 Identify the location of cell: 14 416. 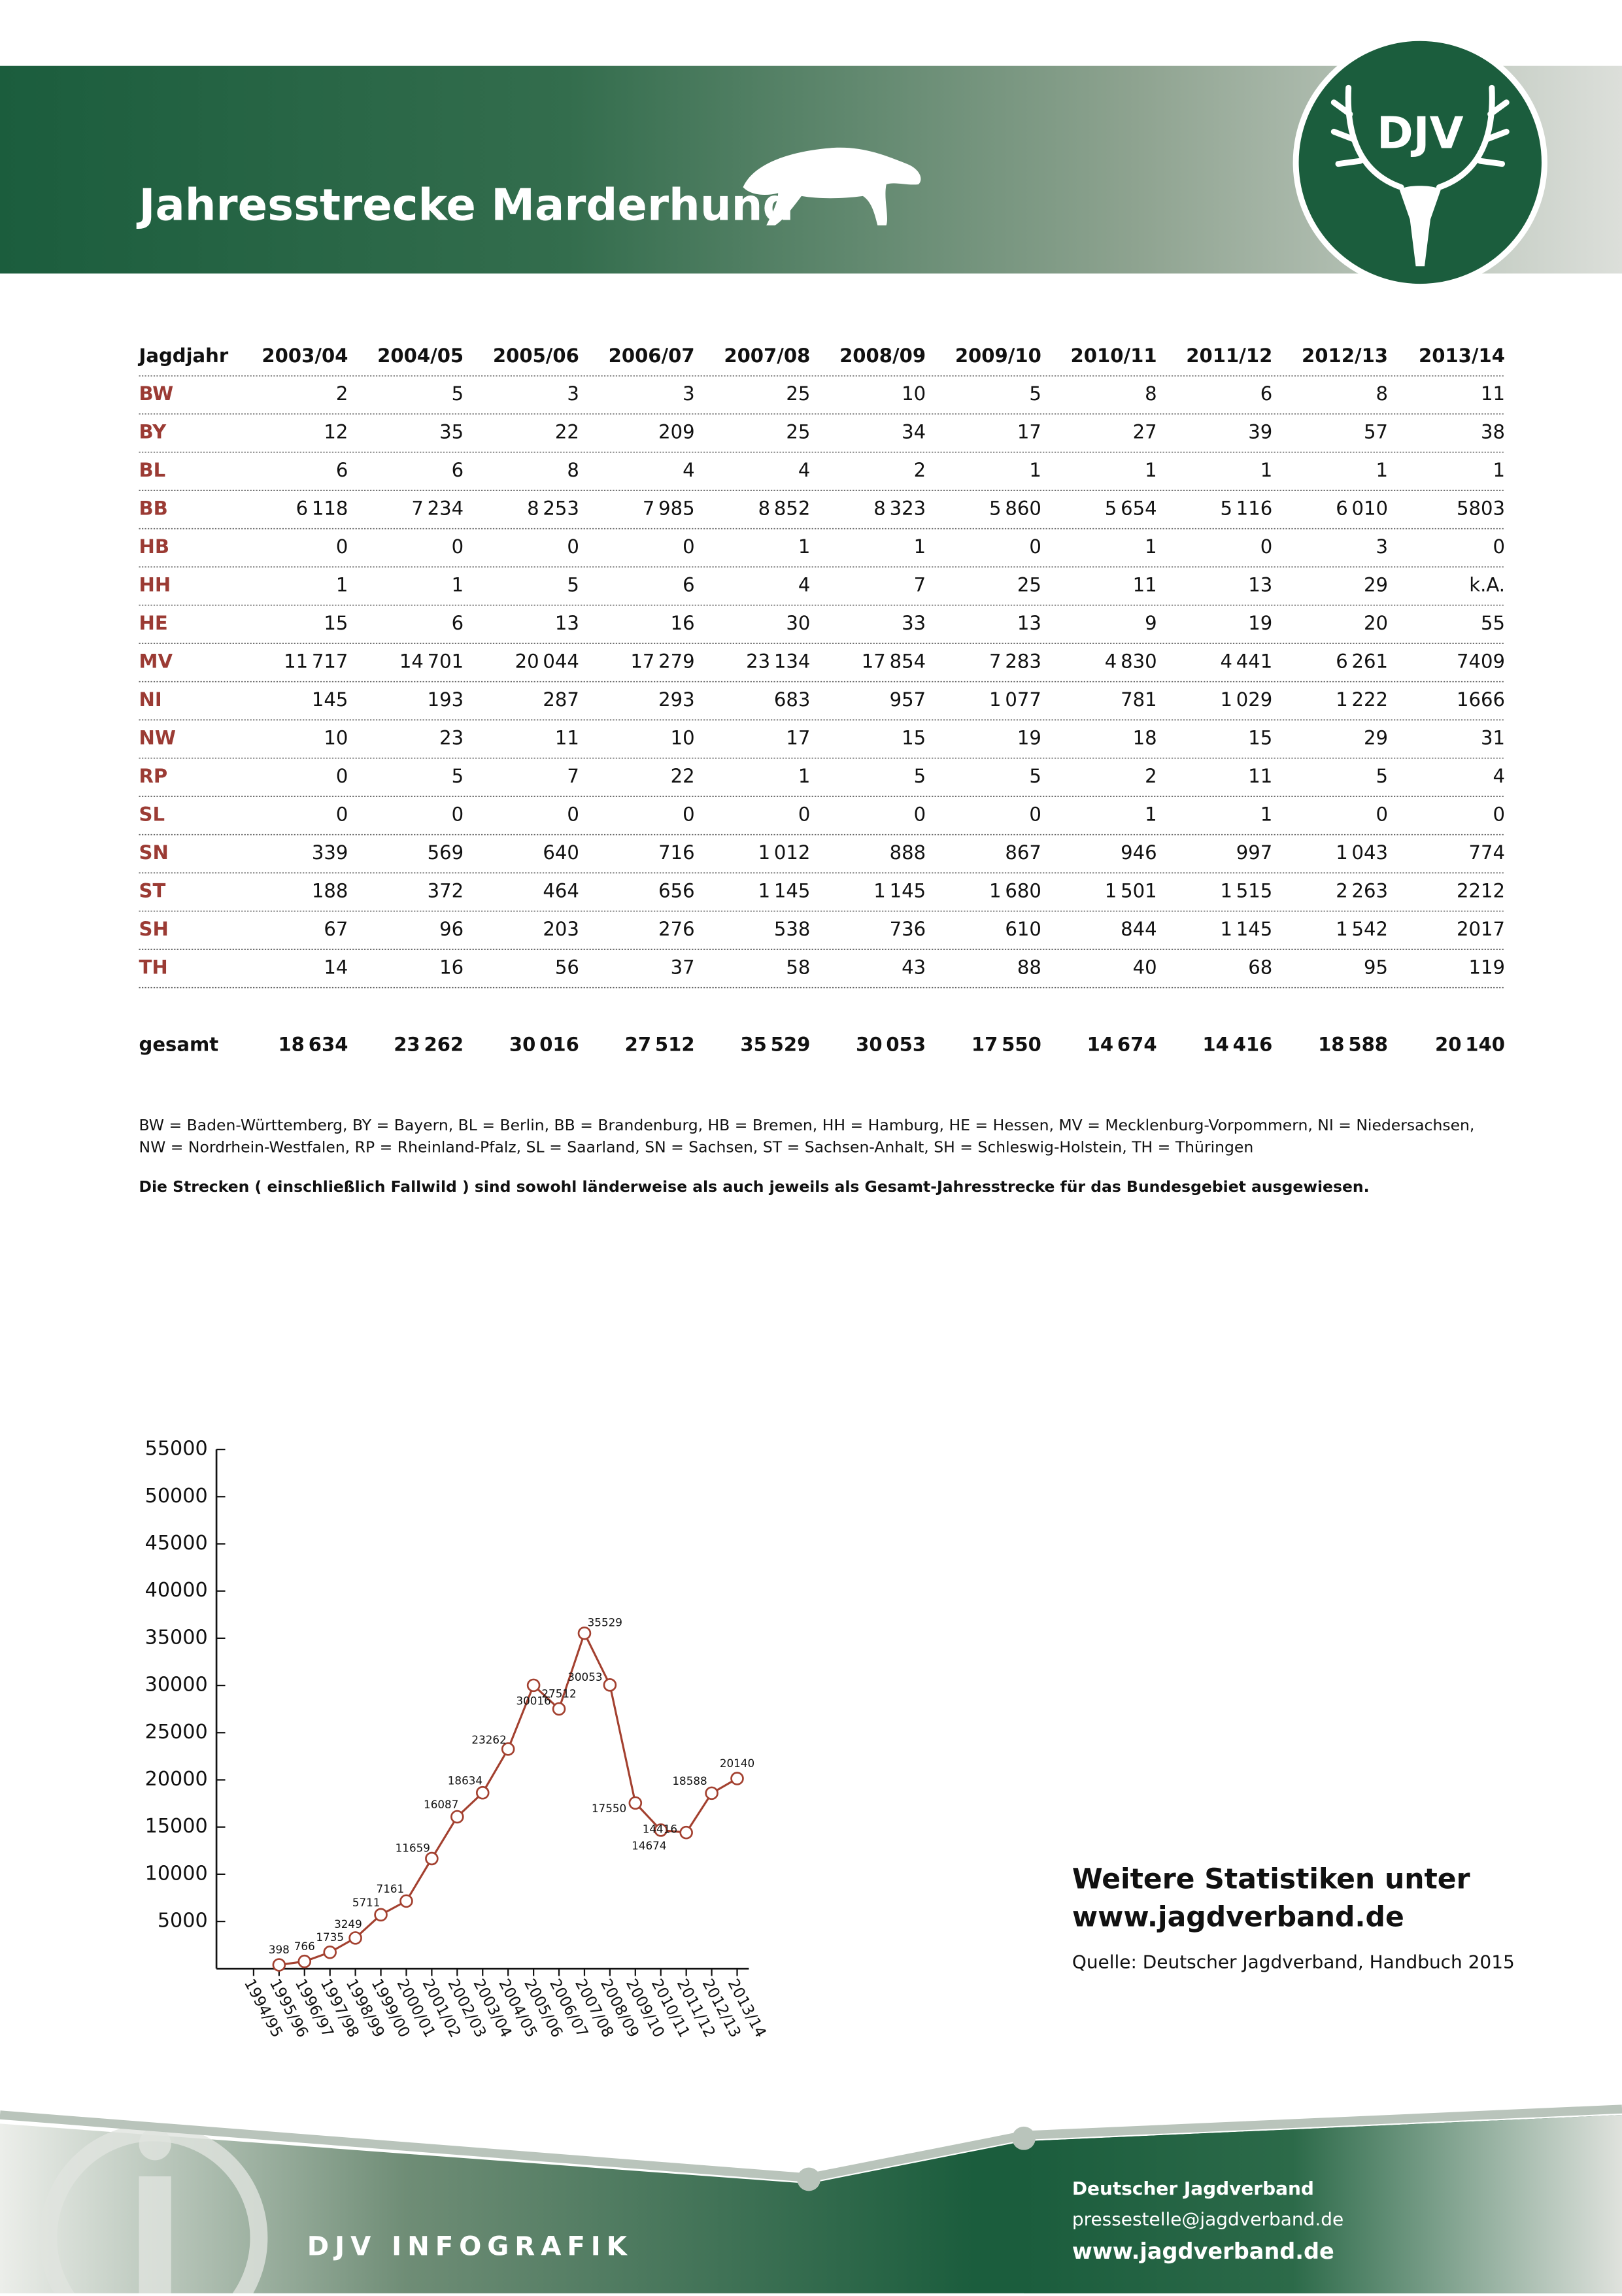
(1237, 1045).